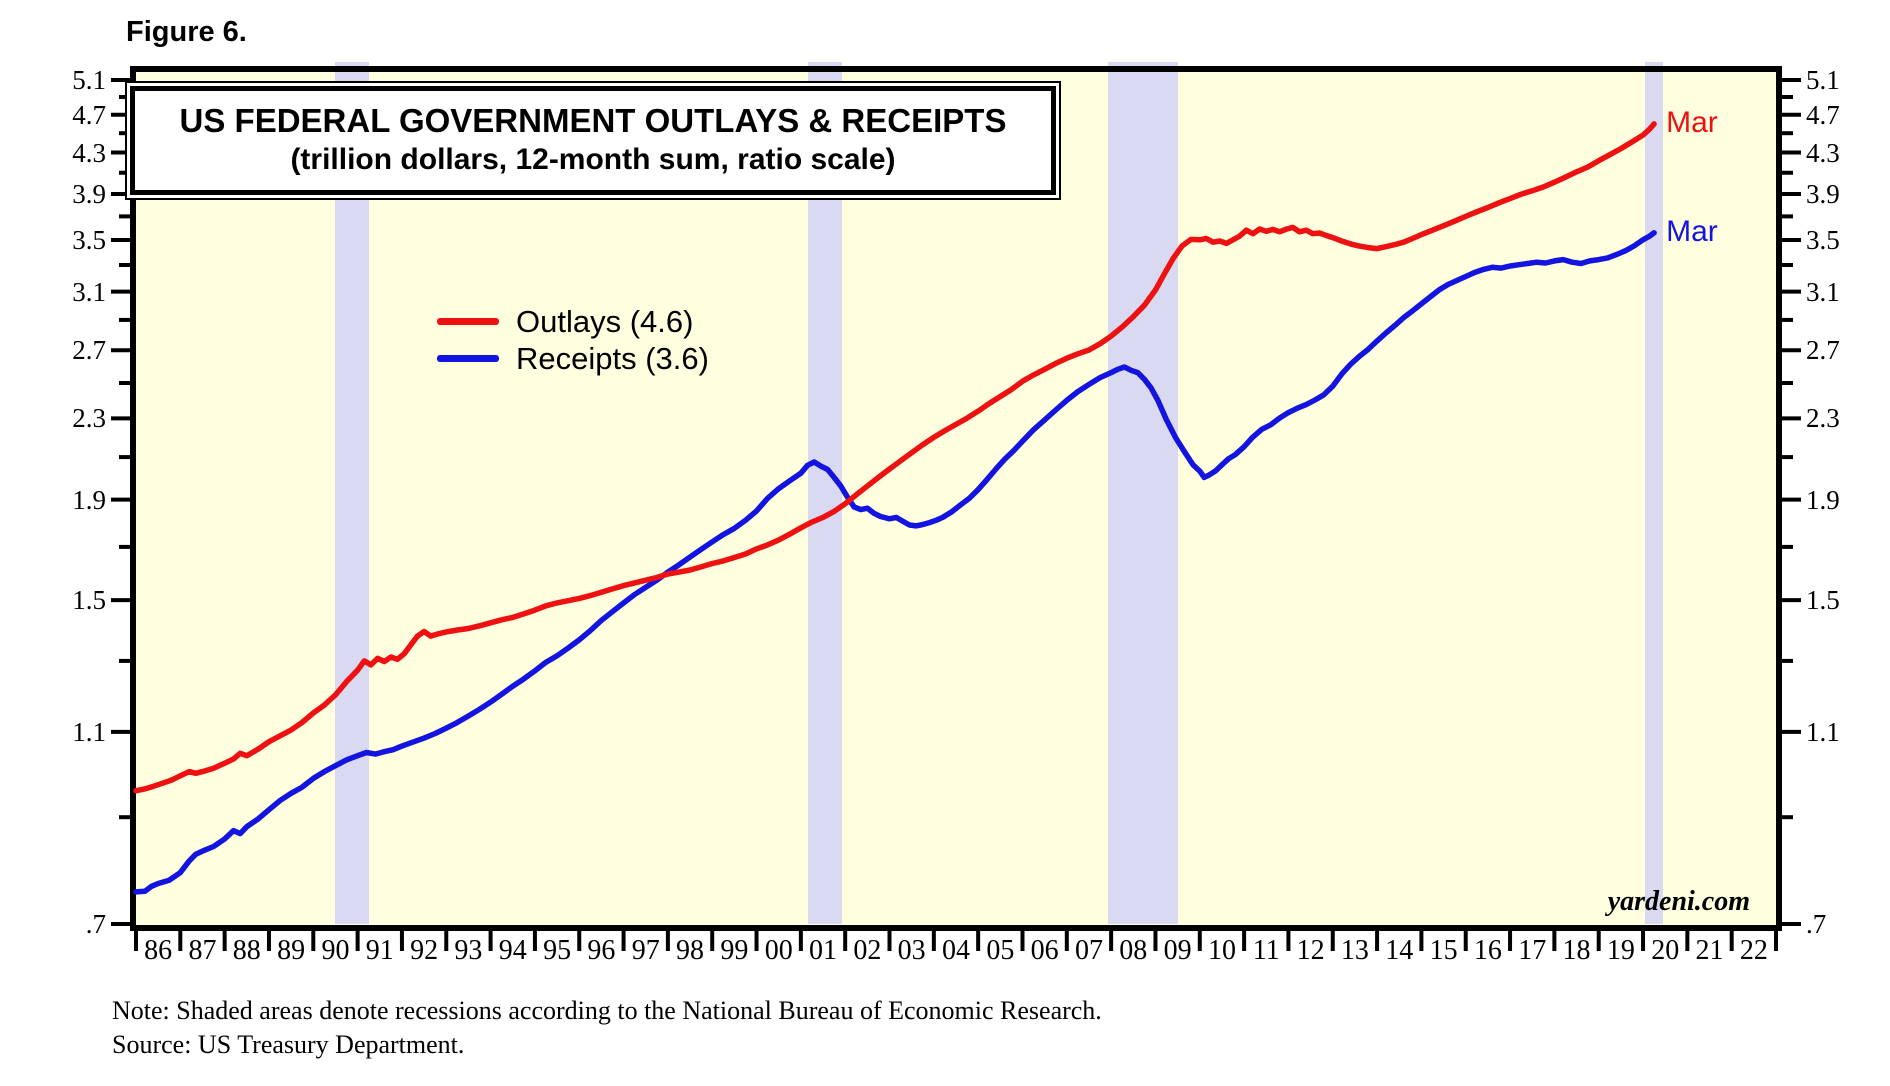 The width and height of the screenshot is (1890, 1086). I want to click on x-axis-label: 14, so click(1399, 950).